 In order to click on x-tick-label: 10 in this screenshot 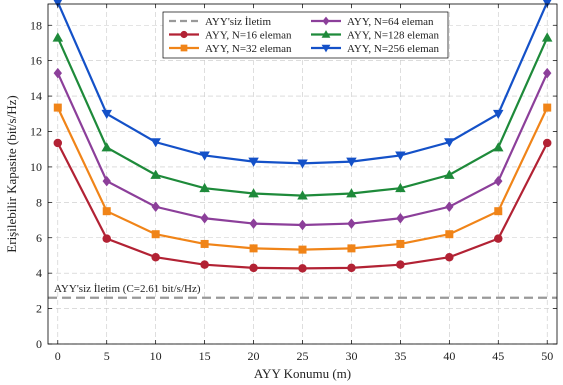, I will do `click(156, 356)`.